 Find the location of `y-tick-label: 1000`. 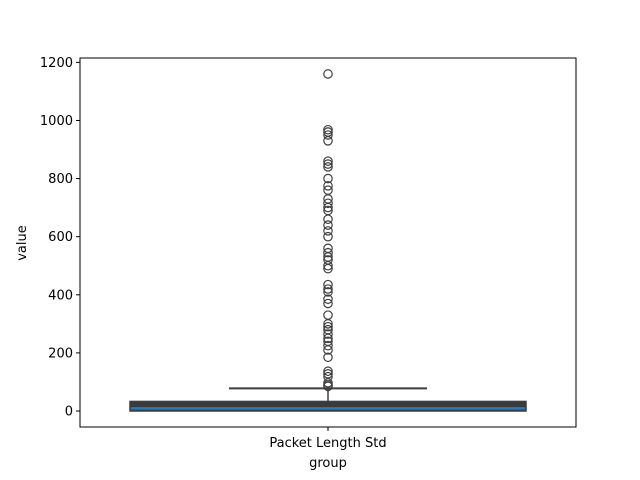

y-tick-label: 1000 is located at coordinates (56, 121).